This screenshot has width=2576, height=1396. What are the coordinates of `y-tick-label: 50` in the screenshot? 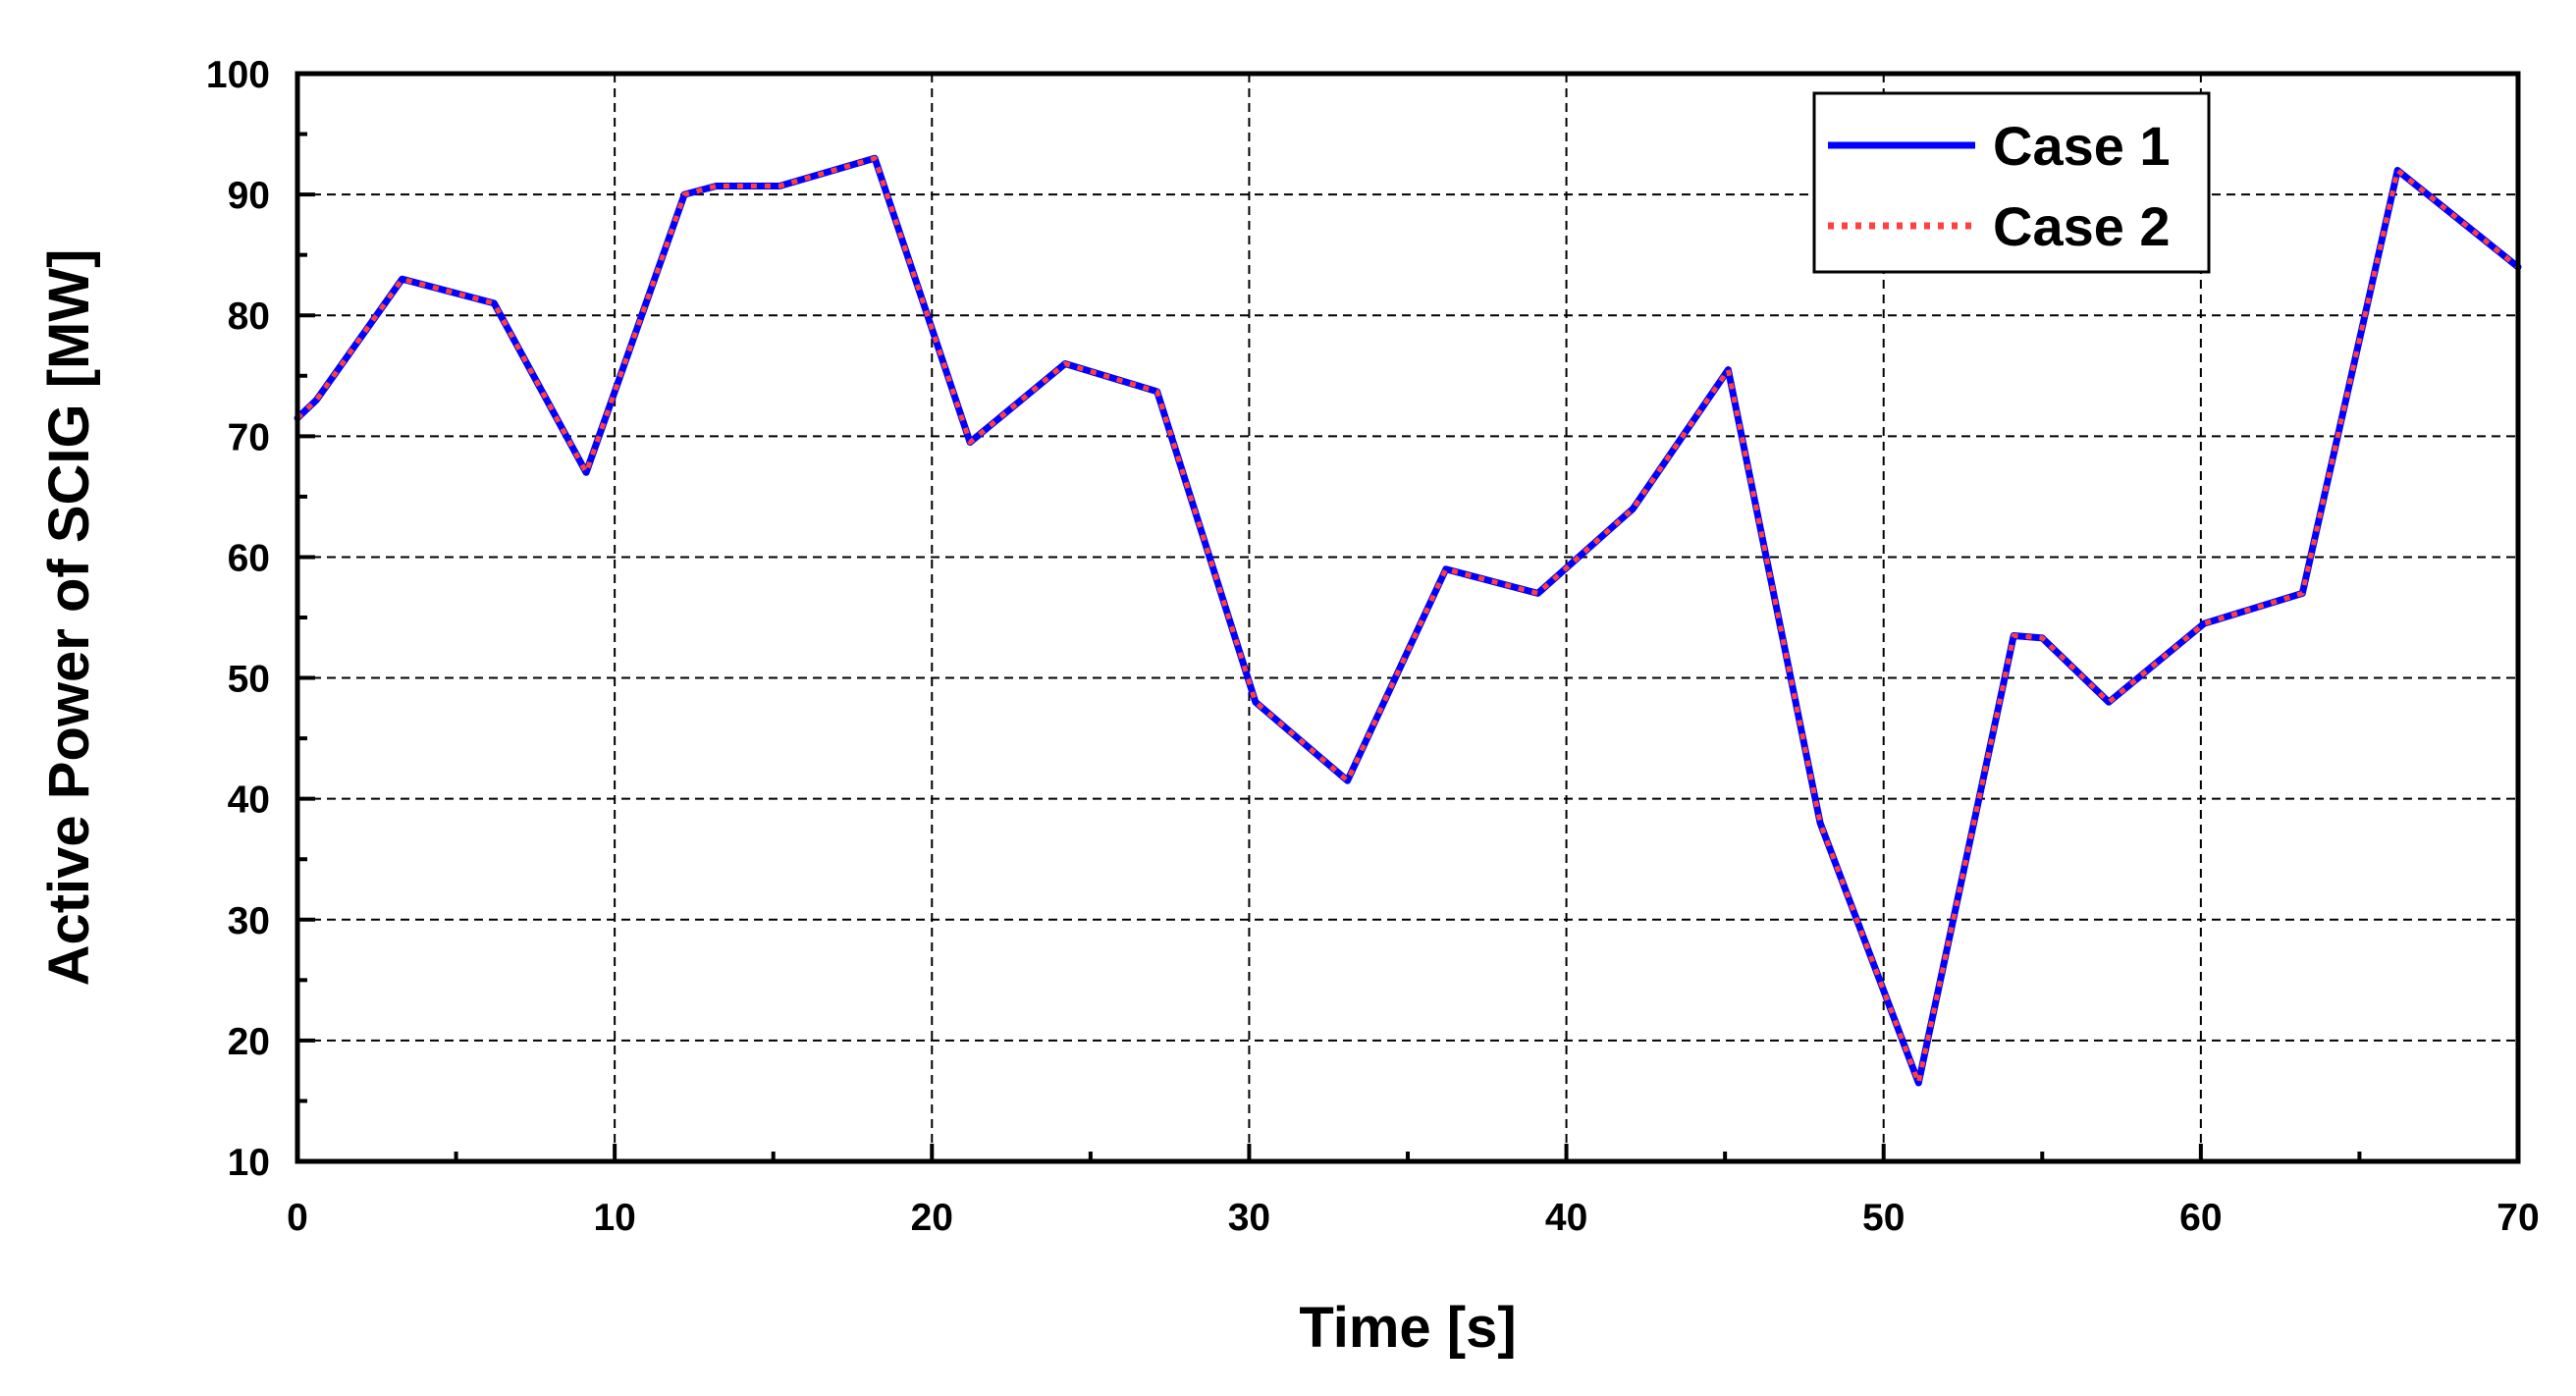 It's located at (249, 680).